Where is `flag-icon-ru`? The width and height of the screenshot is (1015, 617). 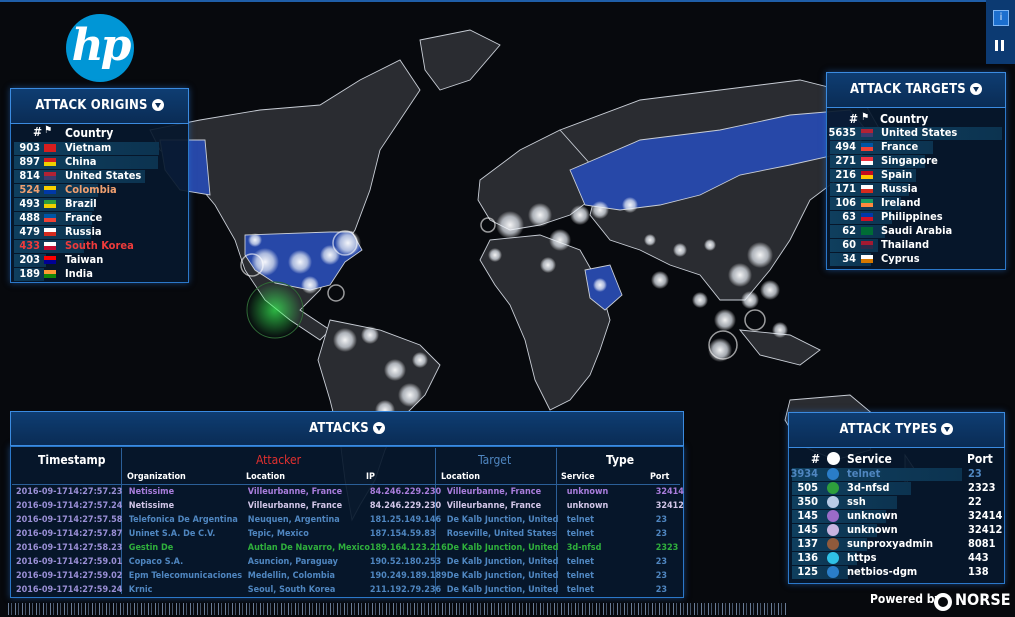
flag-icon-ru is located at coordinates (50, 232).